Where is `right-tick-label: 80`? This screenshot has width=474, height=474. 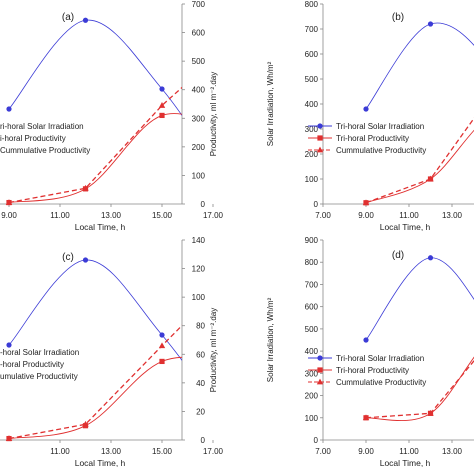
right-tick-label: 80 is located at coordinates (200, 326).